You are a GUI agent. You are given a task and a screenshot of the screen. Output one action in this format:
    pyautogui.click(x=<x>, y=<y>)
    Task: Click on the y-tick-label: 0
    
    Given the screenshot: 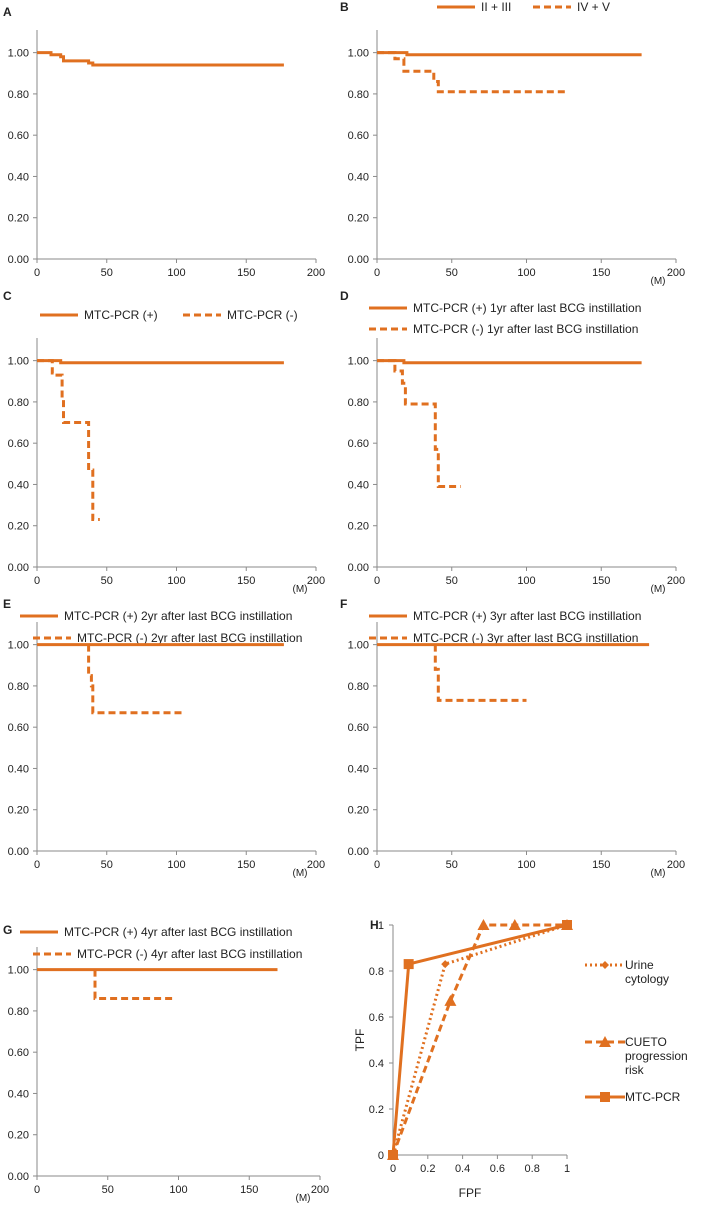 What is the action you would take?
    pyautogui.click(x=381, y=1156)
    